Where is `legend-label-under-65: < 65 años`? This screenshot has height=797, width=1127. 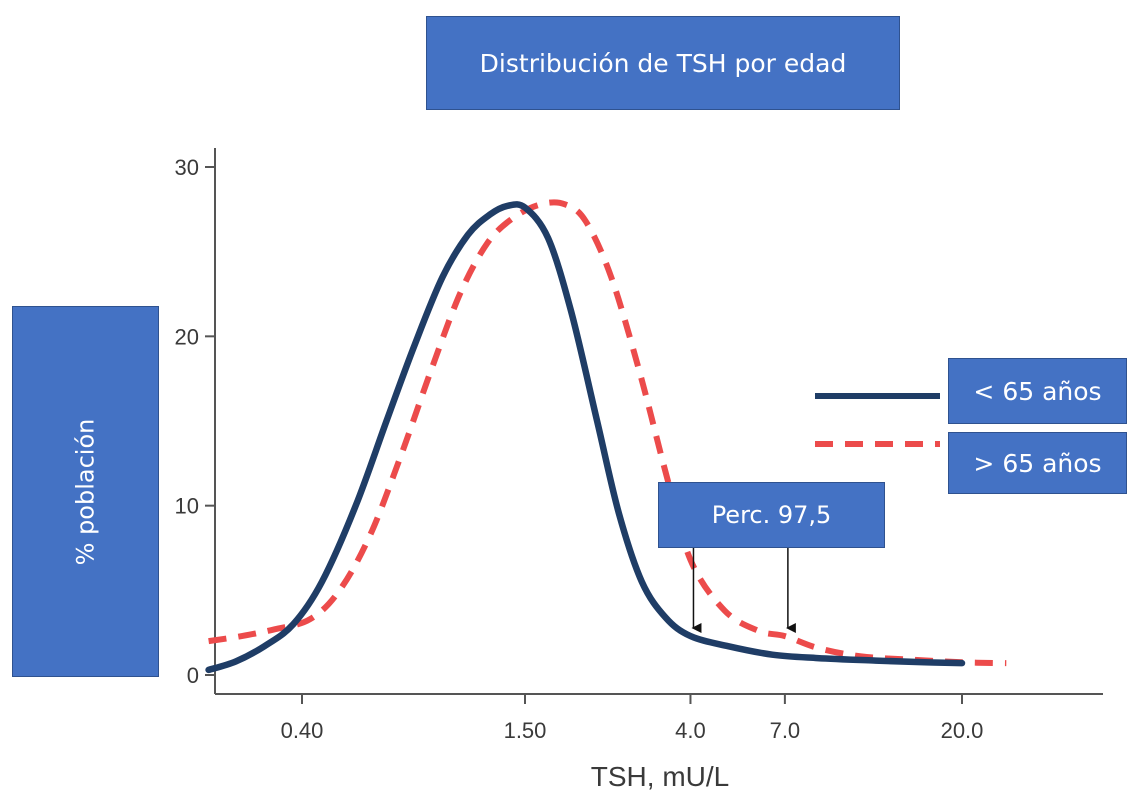
legend-label-under-65: < 65 años is located at coordinates (1037, 391).